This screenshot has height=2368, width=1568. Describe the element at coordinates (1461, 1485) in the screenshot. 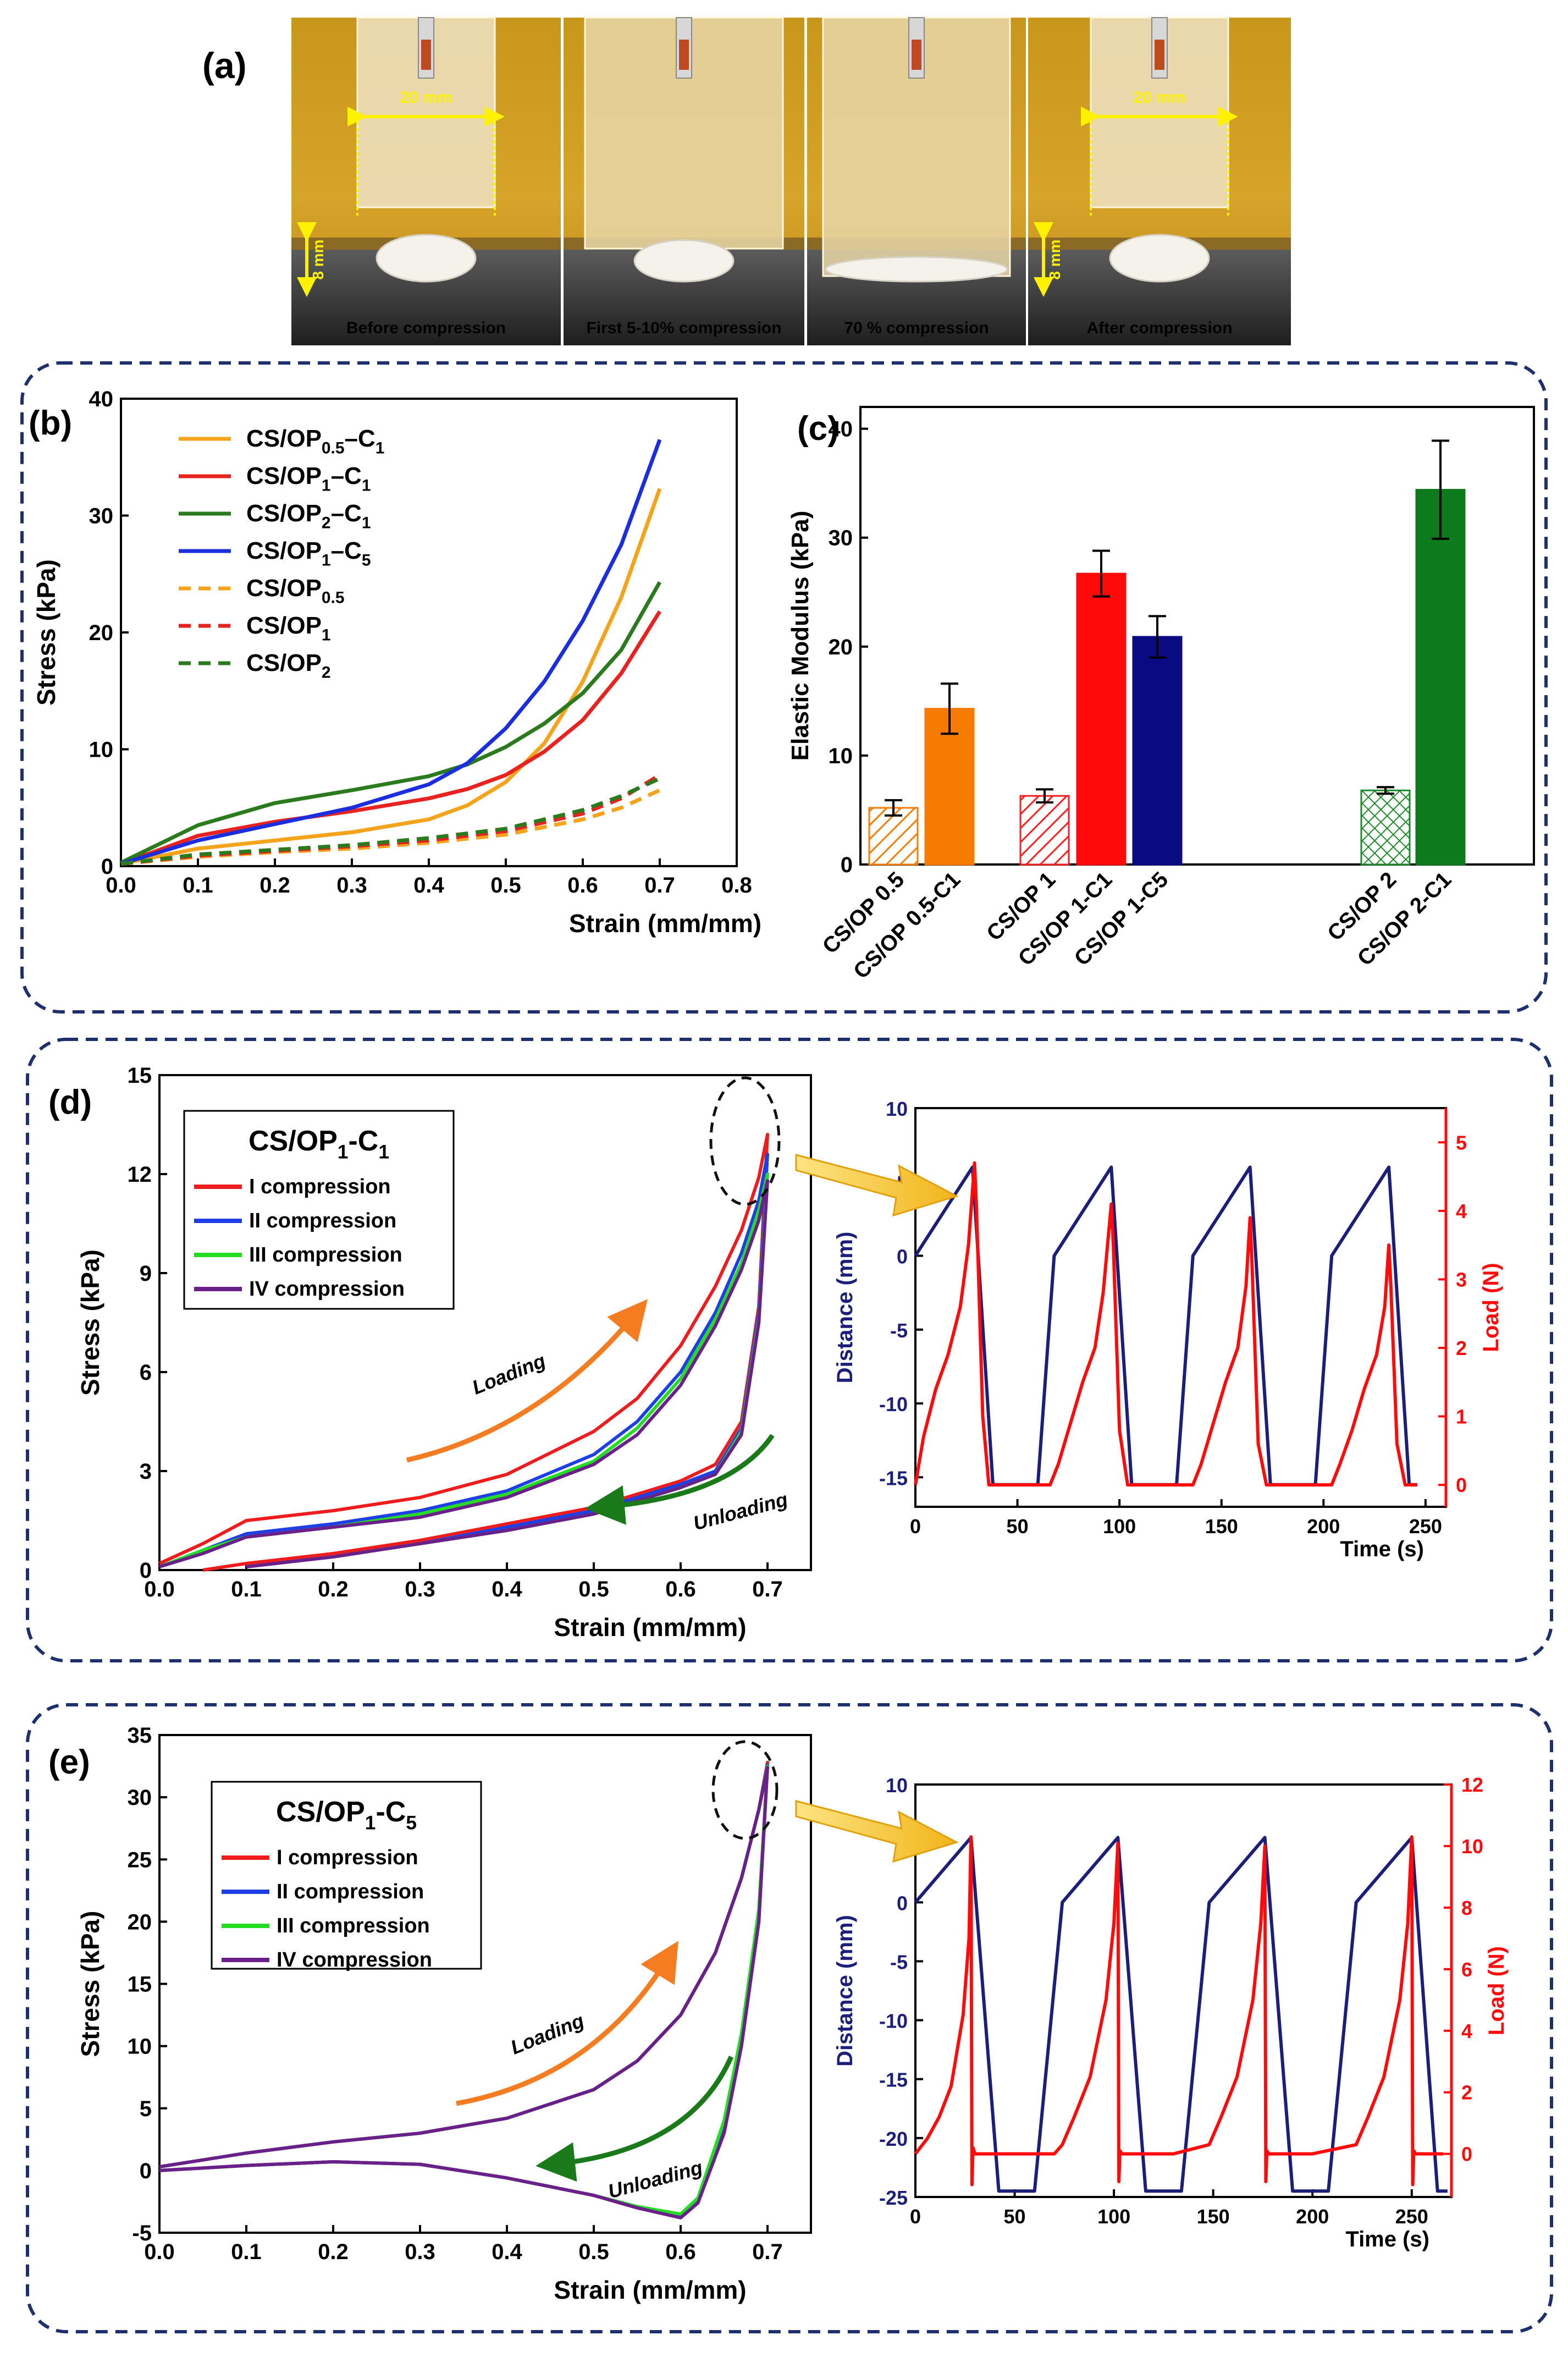

I see `y2-tick-label: 0` at that location.